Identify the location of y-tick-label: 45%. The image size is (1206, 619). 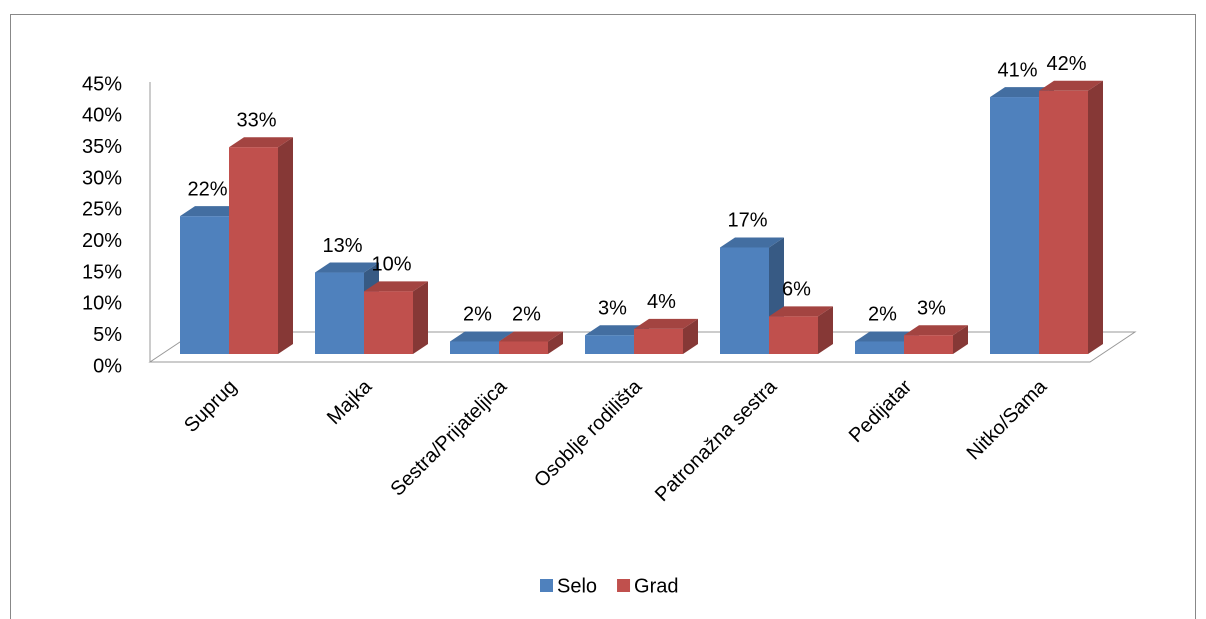
(102, 84).